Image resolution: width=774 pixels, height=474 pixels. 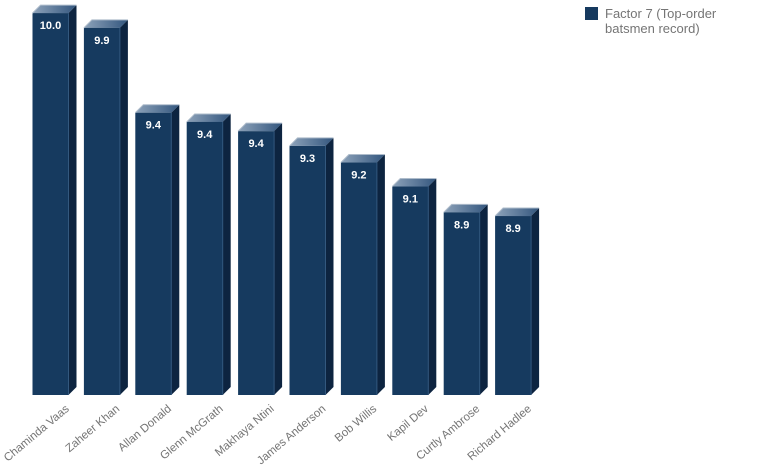 I want to click on legend-label: Factor 7 (Top-order batsmen record), so click(x=661, y=21).